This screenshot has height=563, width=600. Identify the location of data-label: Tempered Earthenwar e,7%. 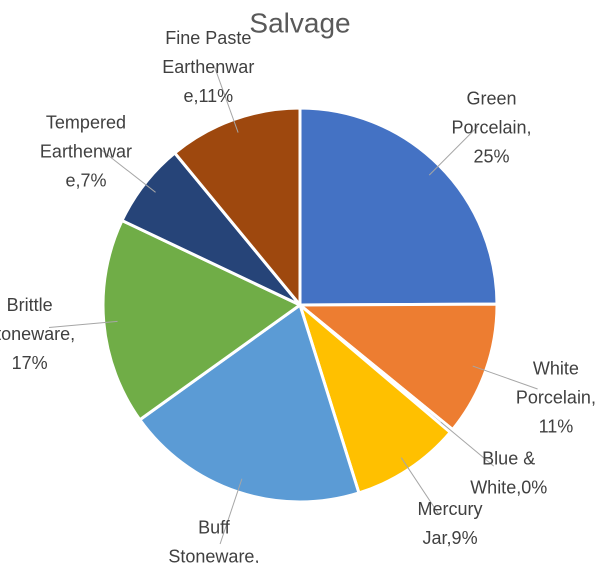
(86, 151).